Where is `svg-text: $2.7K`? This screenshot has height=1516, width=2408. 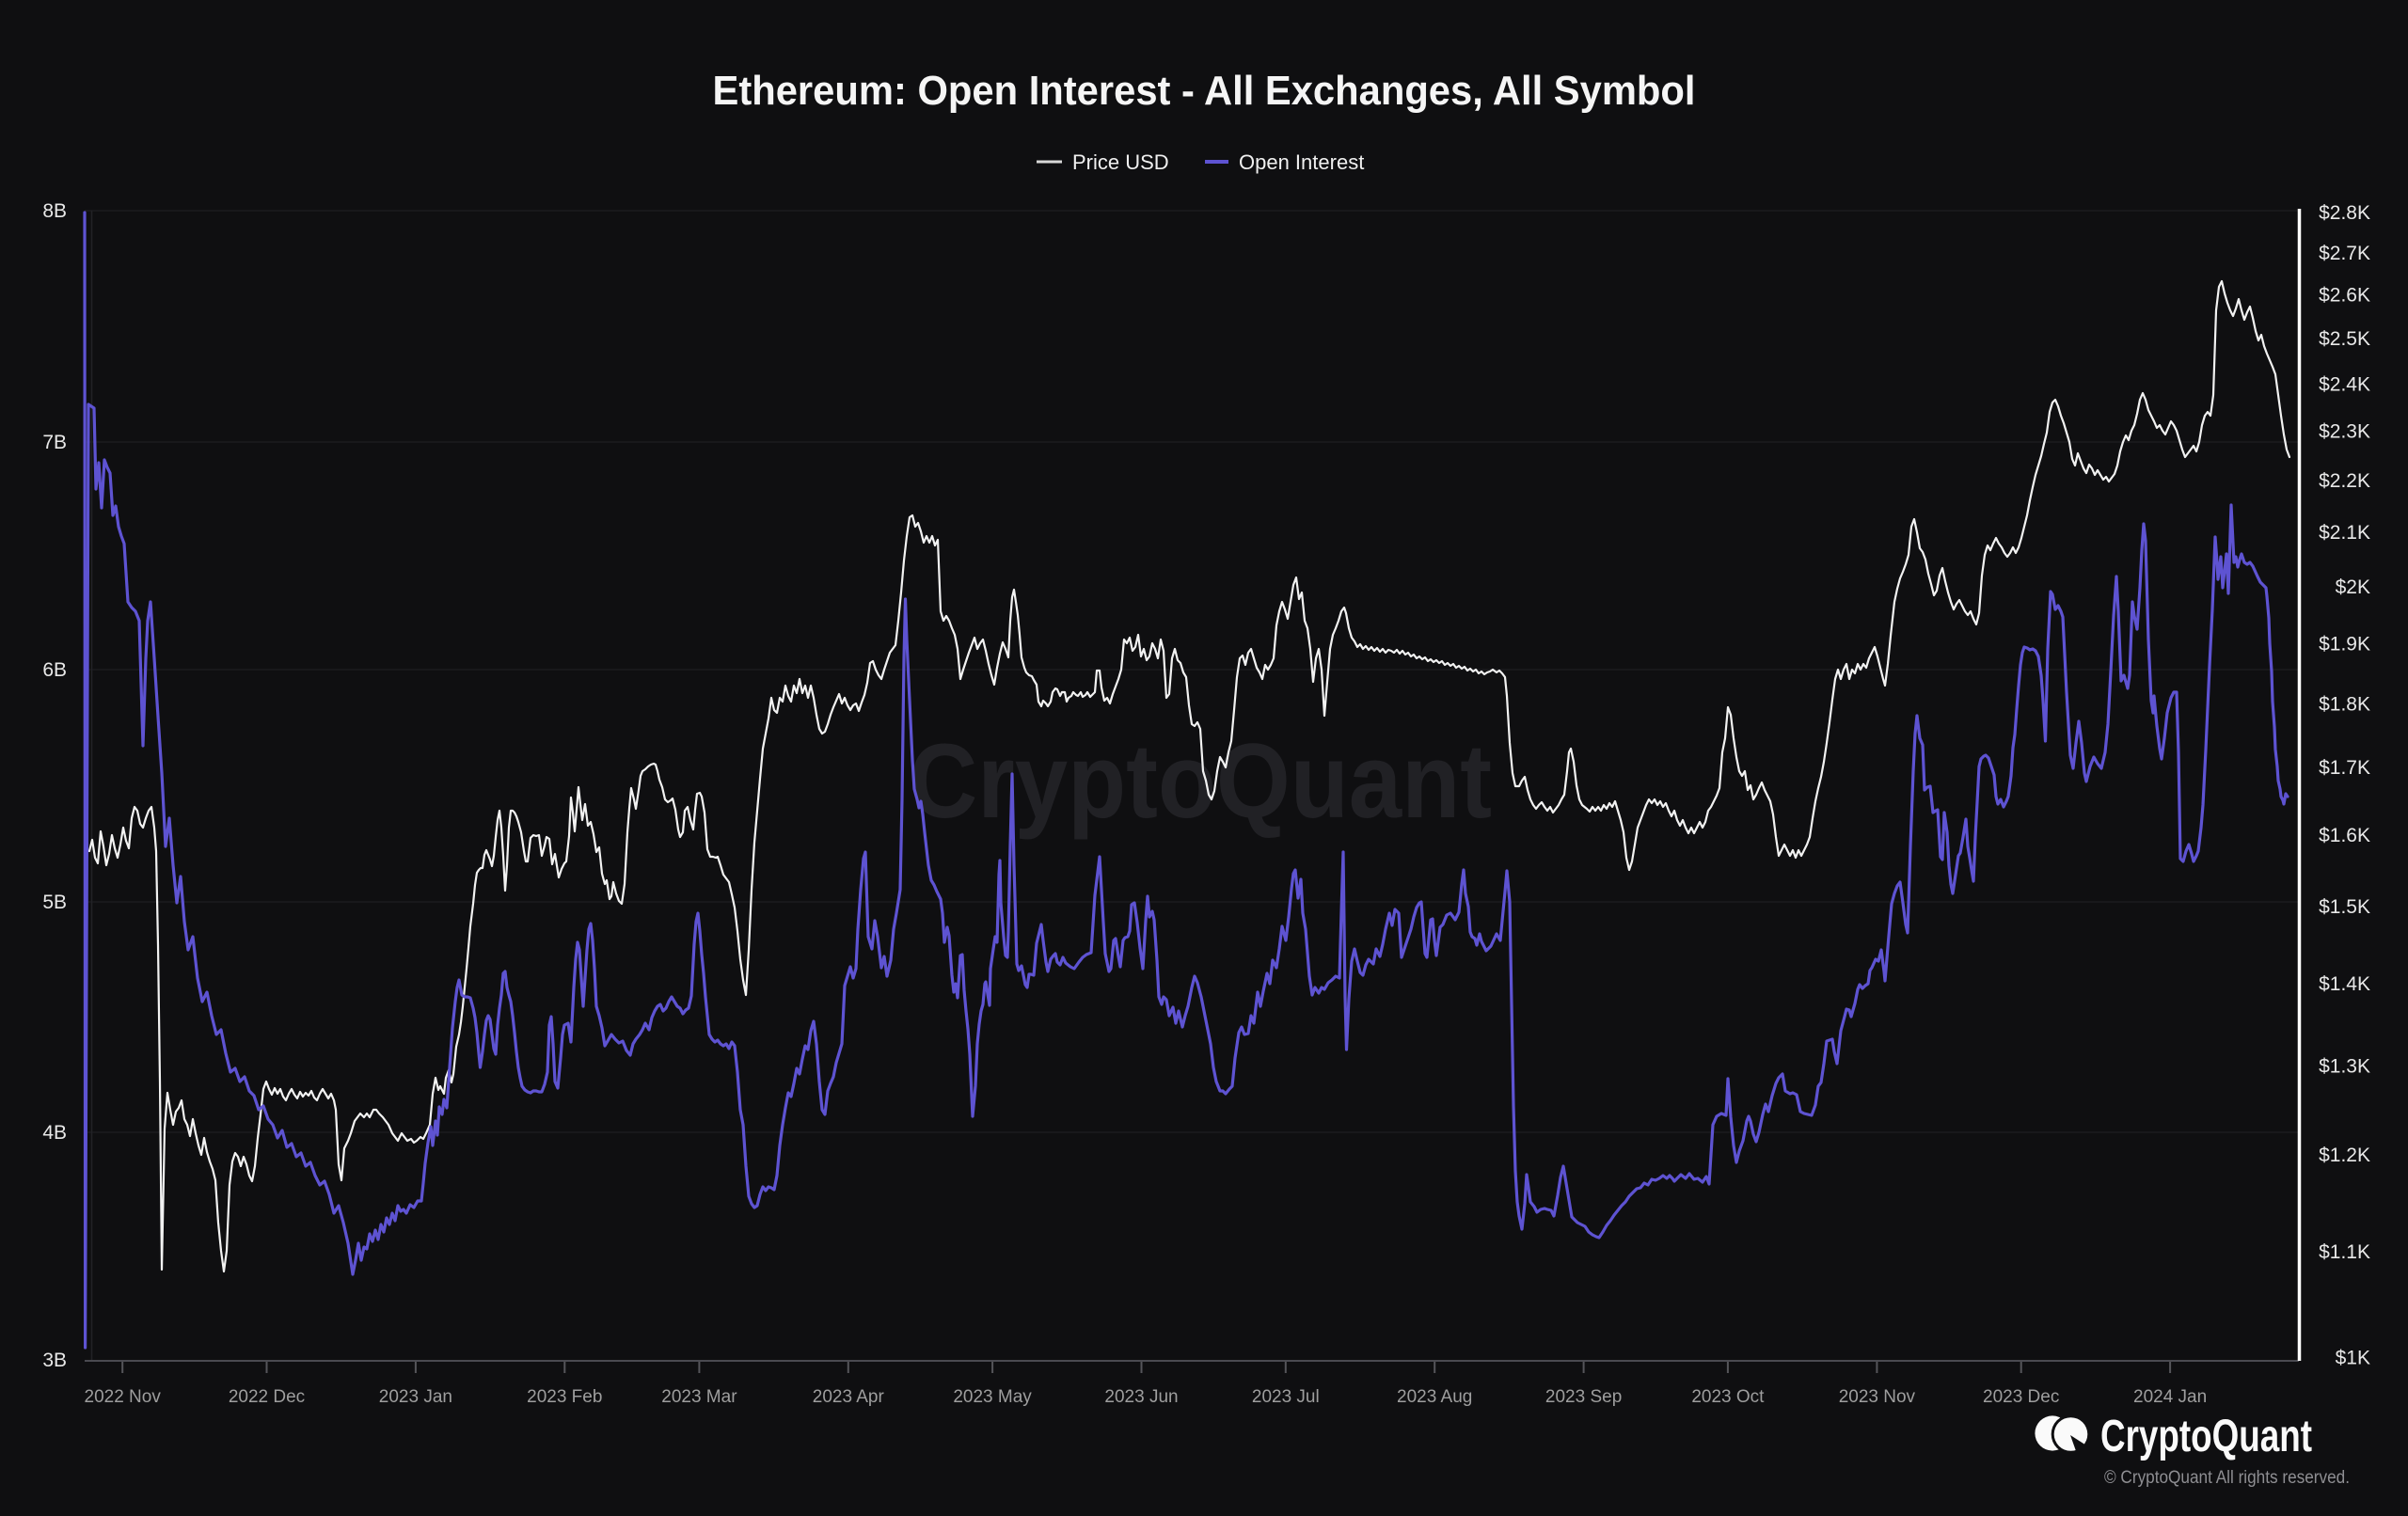
svg-text: $2.7K is located at coordinates (2345, 253).